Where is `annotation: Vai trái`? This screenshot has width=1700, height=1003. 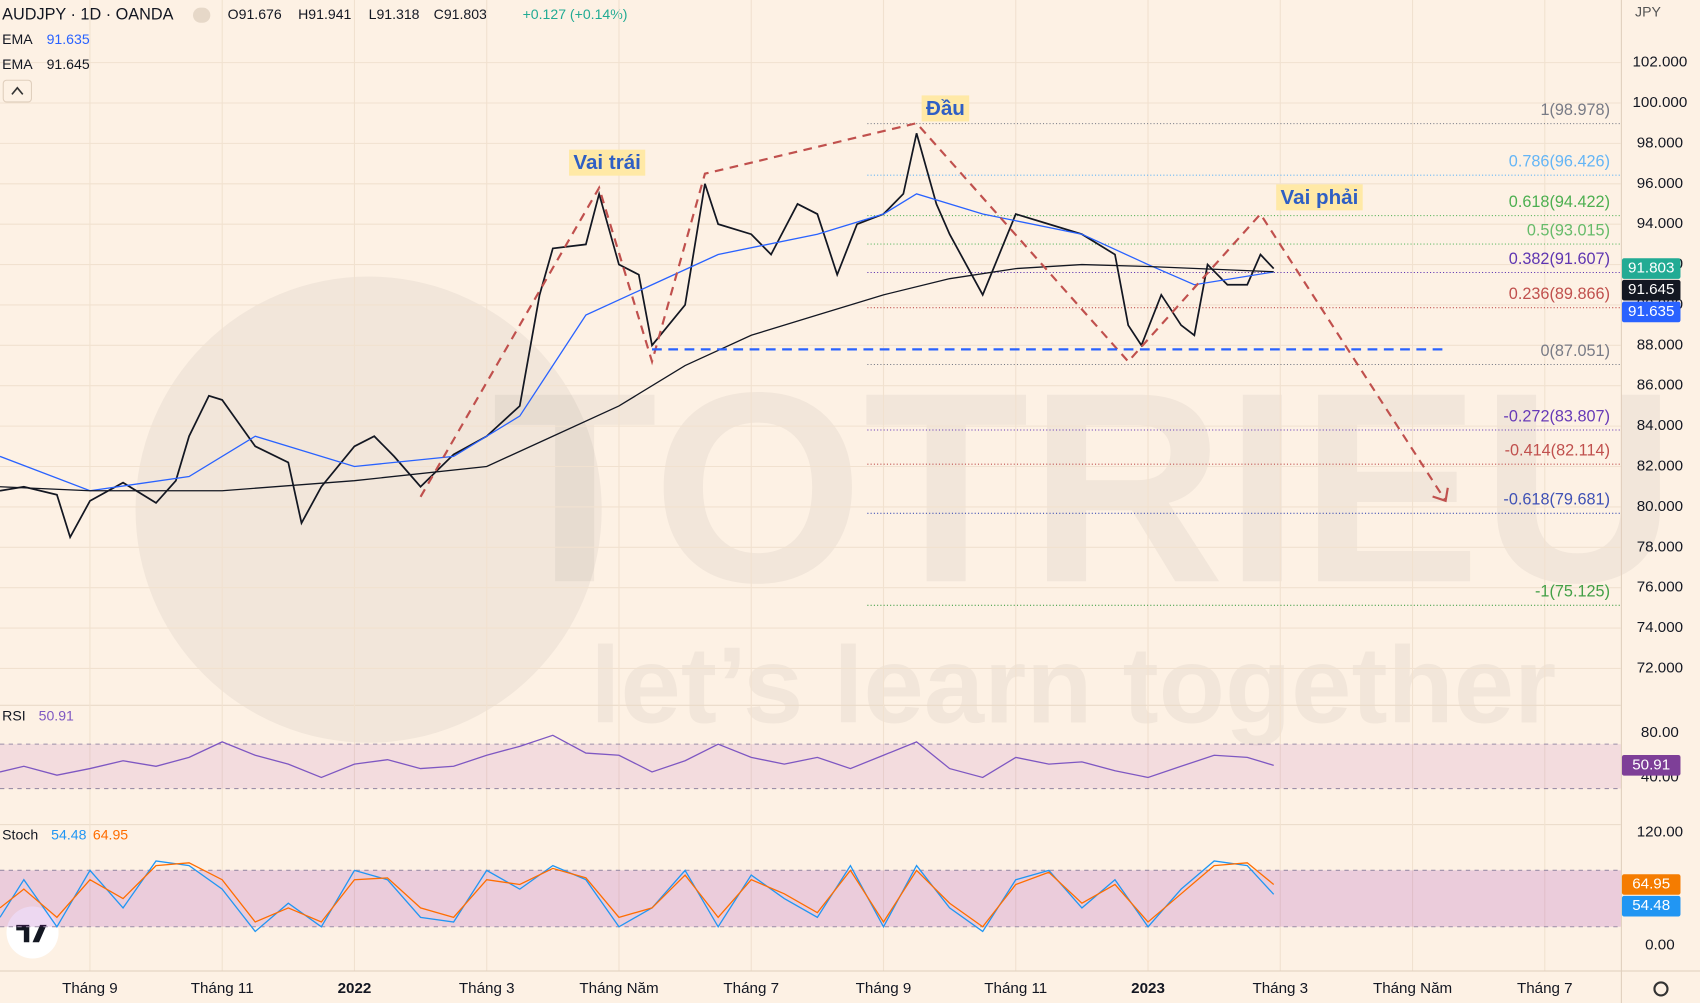
annotation: Vai trái is located at coordinates (607, 162).